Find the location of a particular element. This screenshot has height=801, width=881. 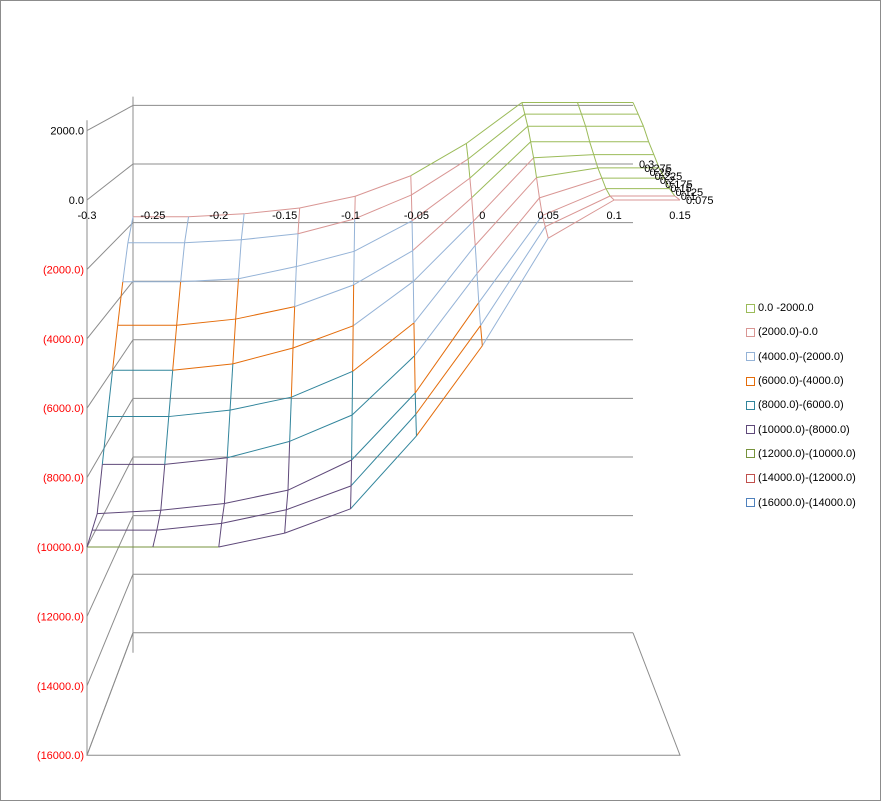

legend-item: (6000.0)-(4000.0) is located at coordinates (801, 381).